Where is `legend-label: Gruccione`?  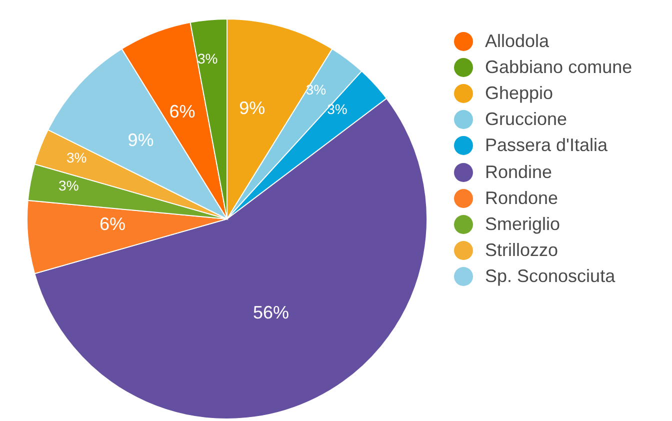
legend-label: Gruccione is located at coordinates (526, 119).